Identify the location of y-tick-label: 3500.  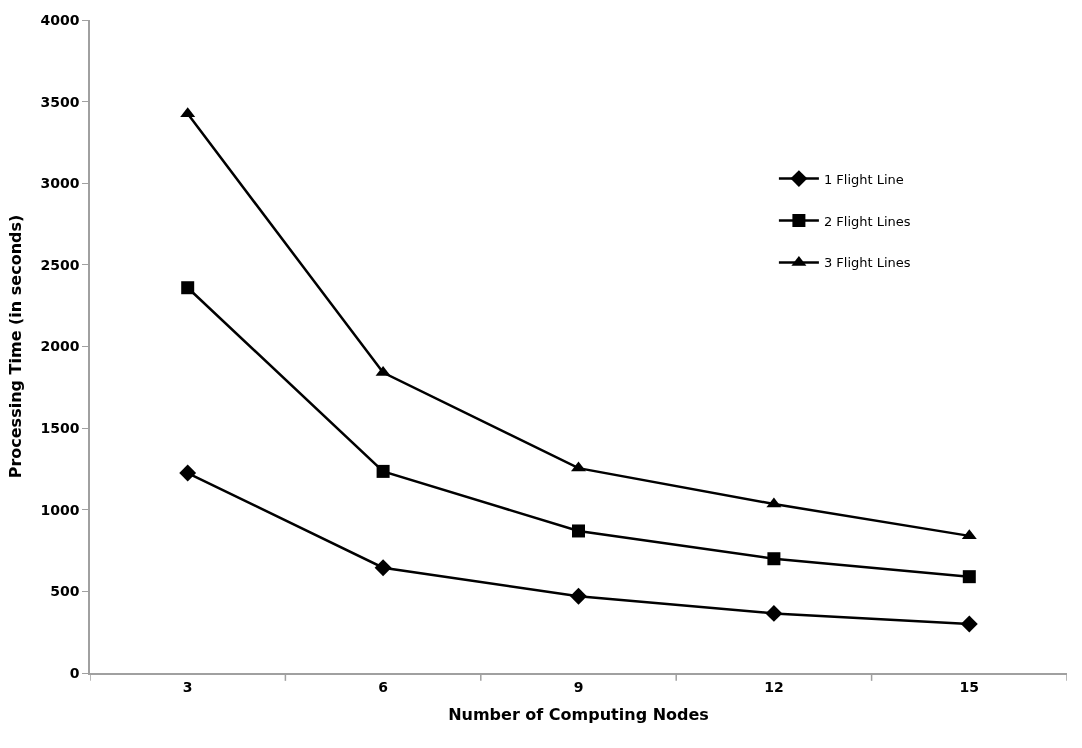
(60, 101).